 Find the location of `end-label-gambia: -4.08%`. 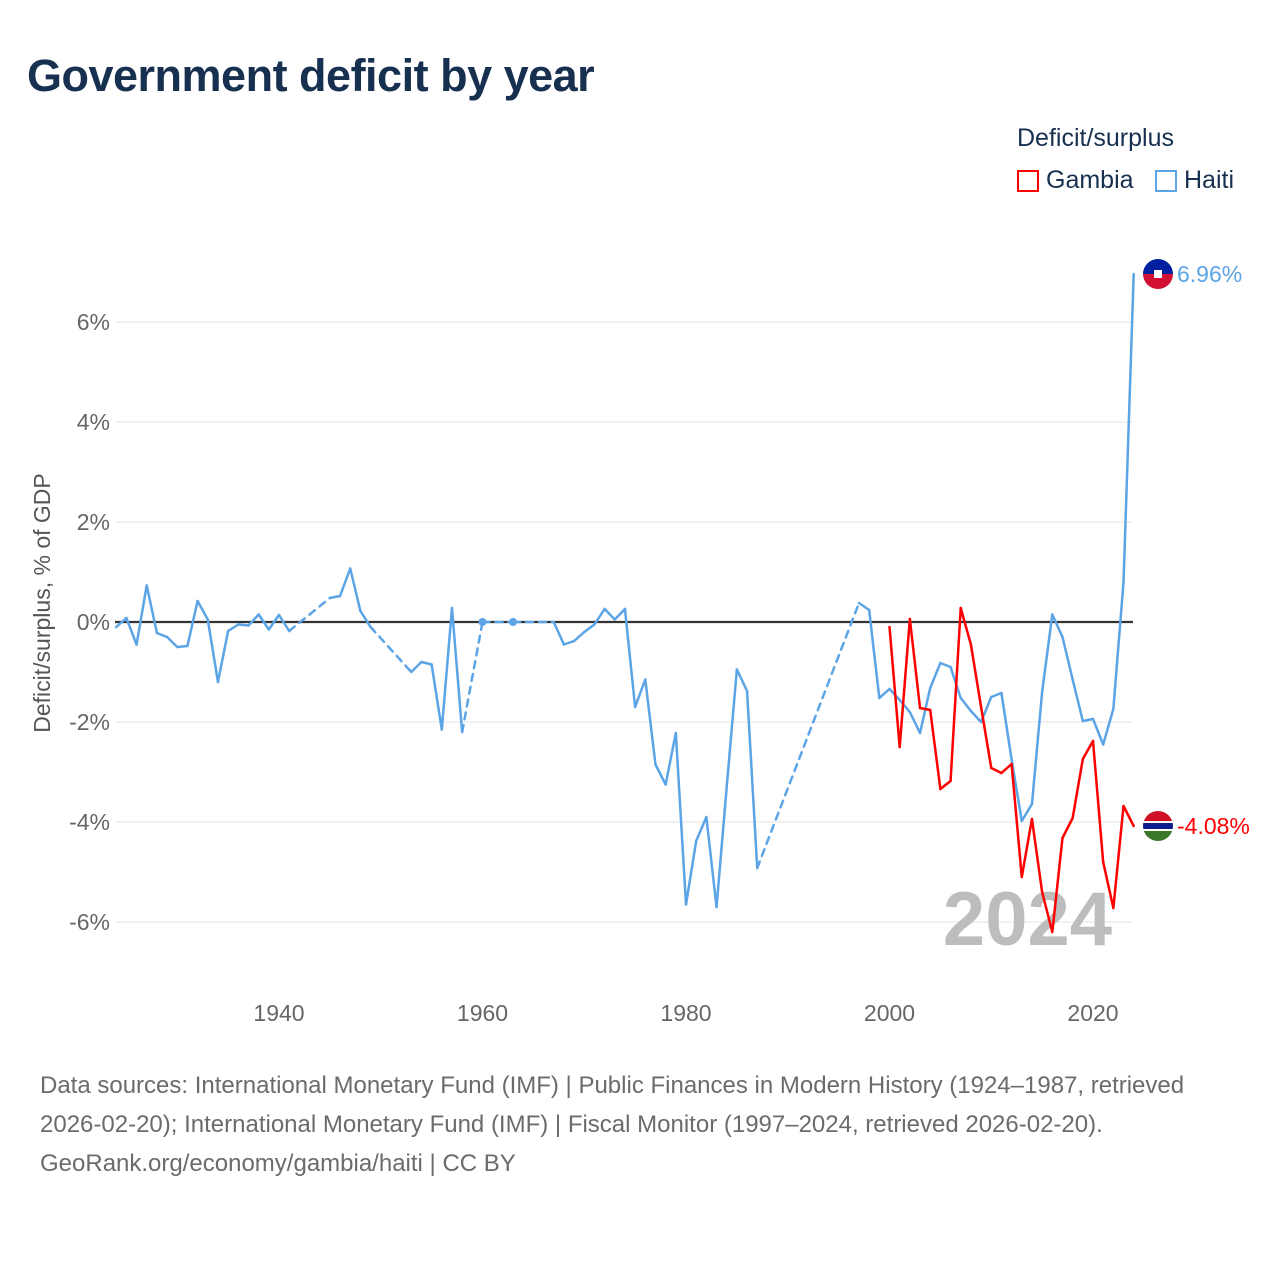

end-label-gambia: -4.08% is located at coordinates (1213, 826).